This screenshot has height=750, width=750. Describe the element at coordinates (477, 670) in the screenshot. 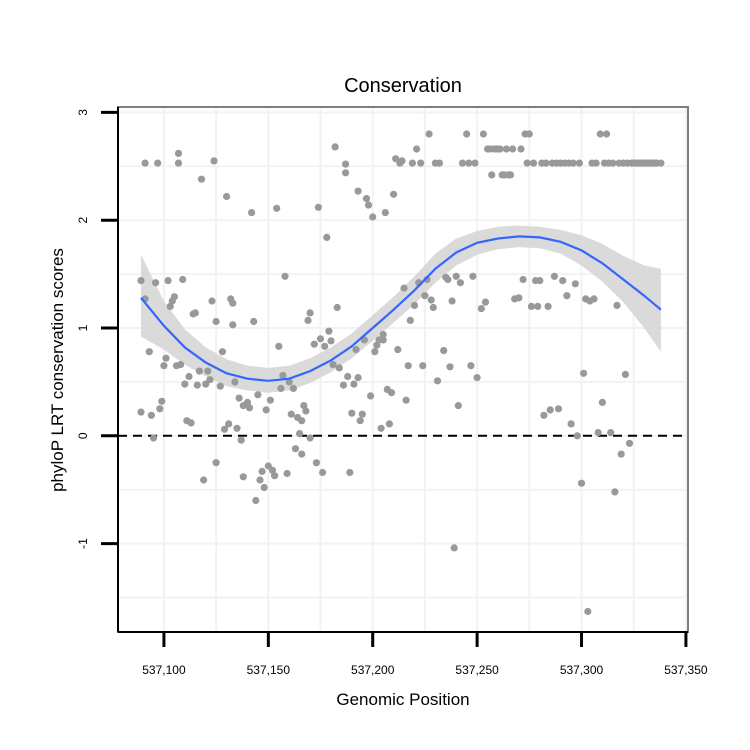

I see `x-tick-label: 537,250` at that location.